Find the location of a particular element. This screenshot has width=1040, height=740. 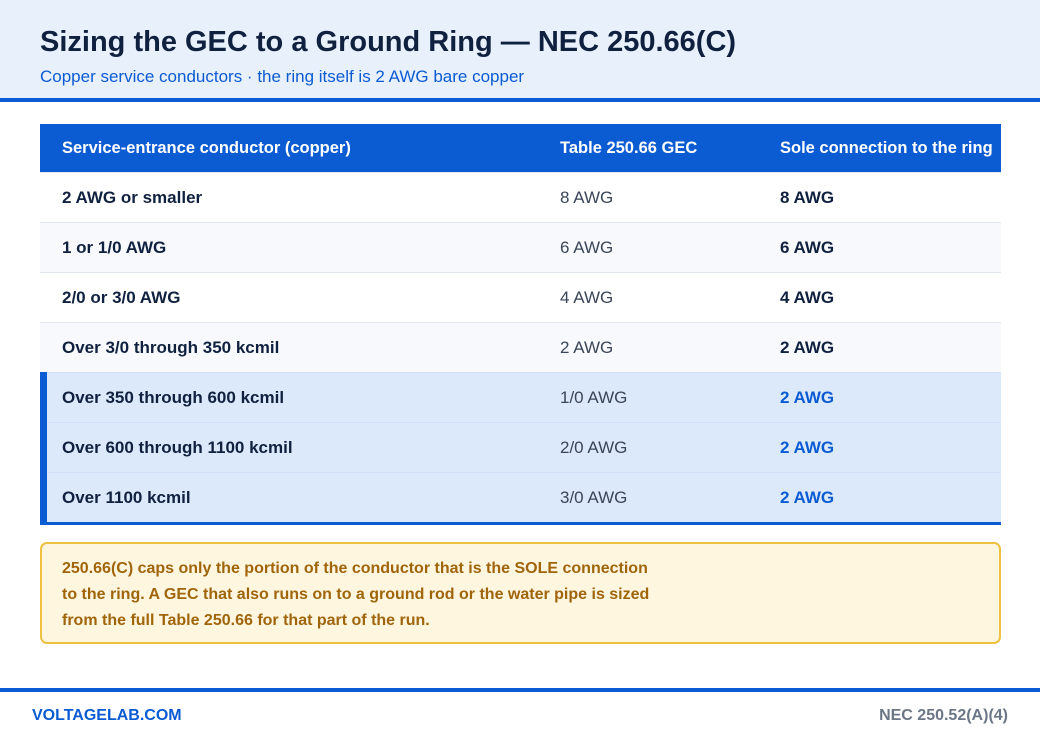

conductor-cell: 2 AWG or smaller is located at coordinates (132, 197).